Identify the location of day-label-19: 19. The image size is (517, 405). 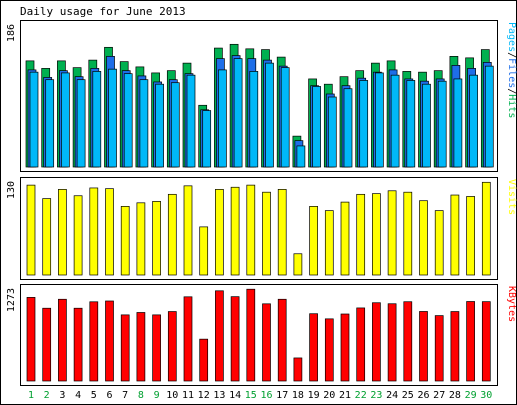
(314, 395).